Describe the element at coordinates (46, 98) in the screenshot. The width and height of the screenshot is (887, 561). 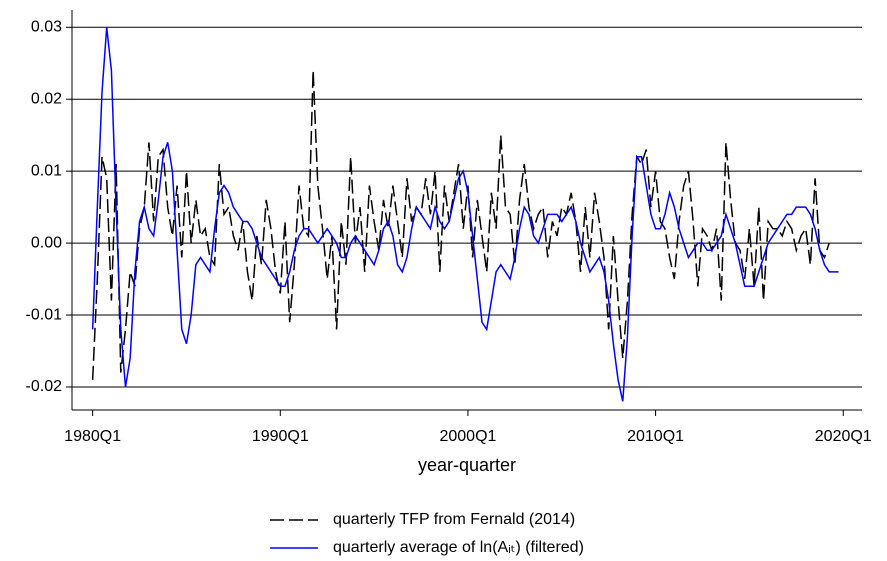
I see `y-tick-label: 0.02` at that location.